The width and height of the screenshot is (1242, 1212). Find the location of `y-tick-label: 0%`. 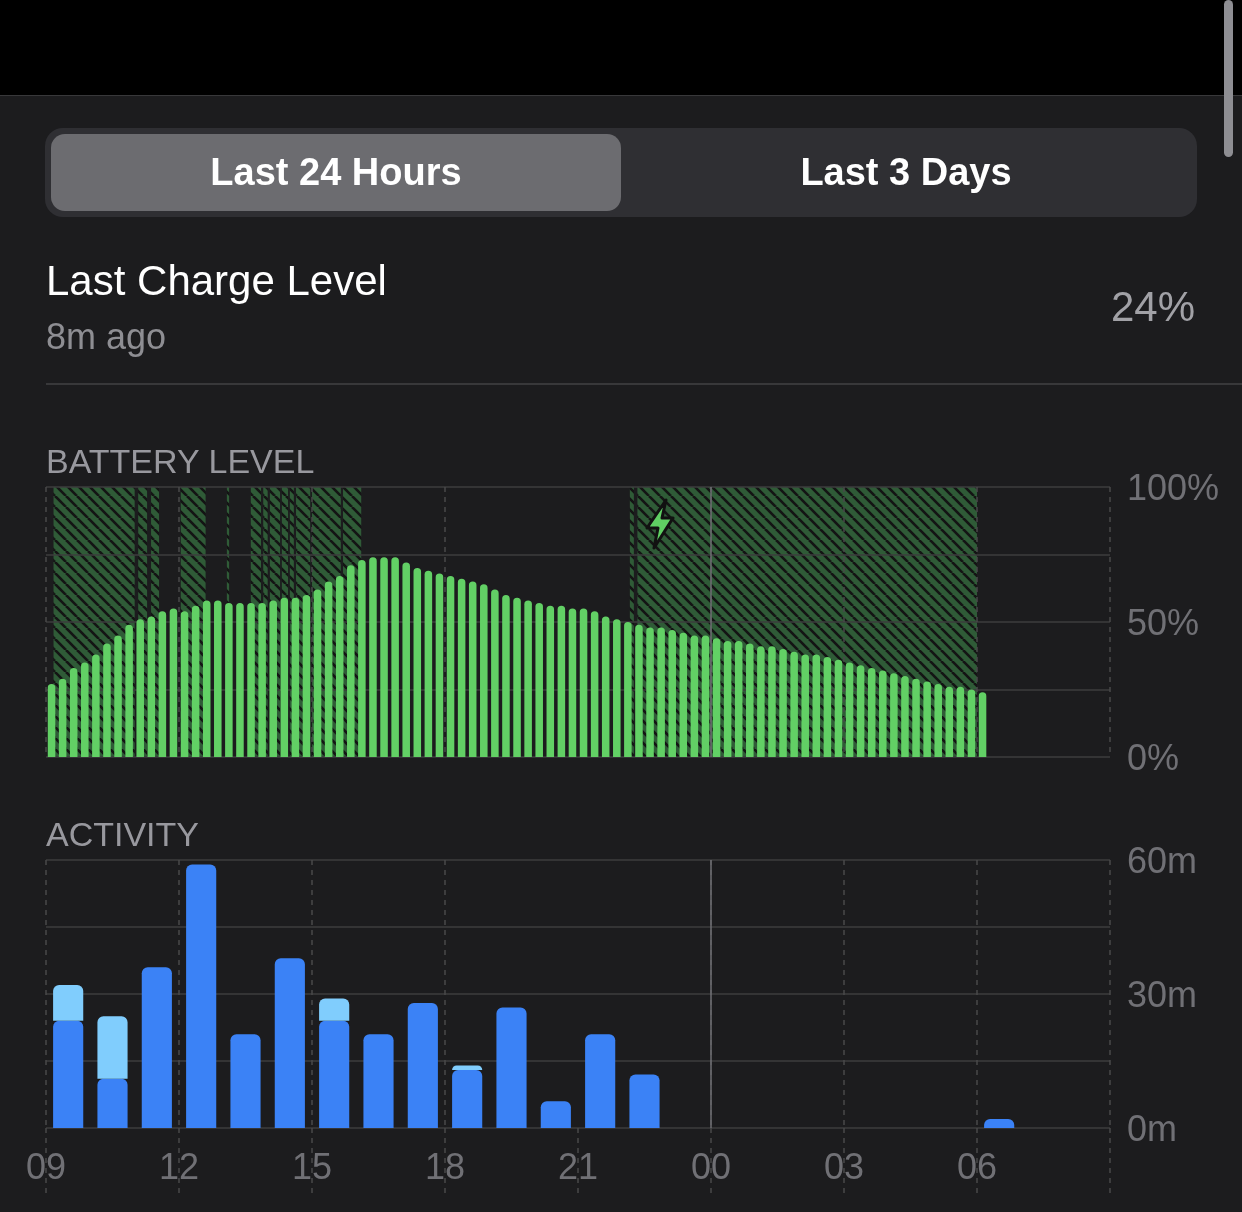

y-tick-label: 0% is located at coordinates (1153, 757).